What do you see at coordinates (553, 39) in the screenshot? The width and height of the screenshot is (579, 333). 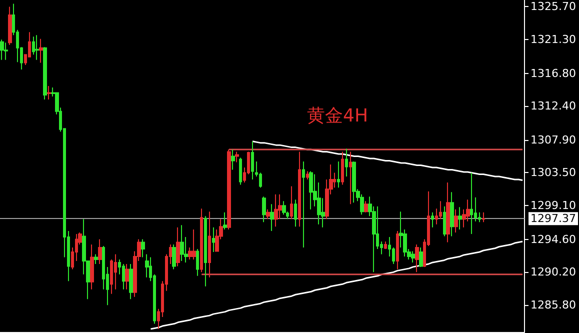 I see `y-tick-label: 1321.30` at bounding box center [553, 39].